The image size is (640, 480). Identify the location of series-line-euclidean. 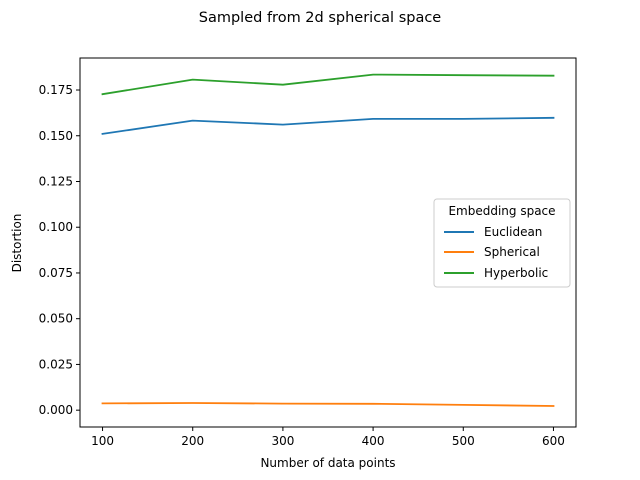
(328, 125).